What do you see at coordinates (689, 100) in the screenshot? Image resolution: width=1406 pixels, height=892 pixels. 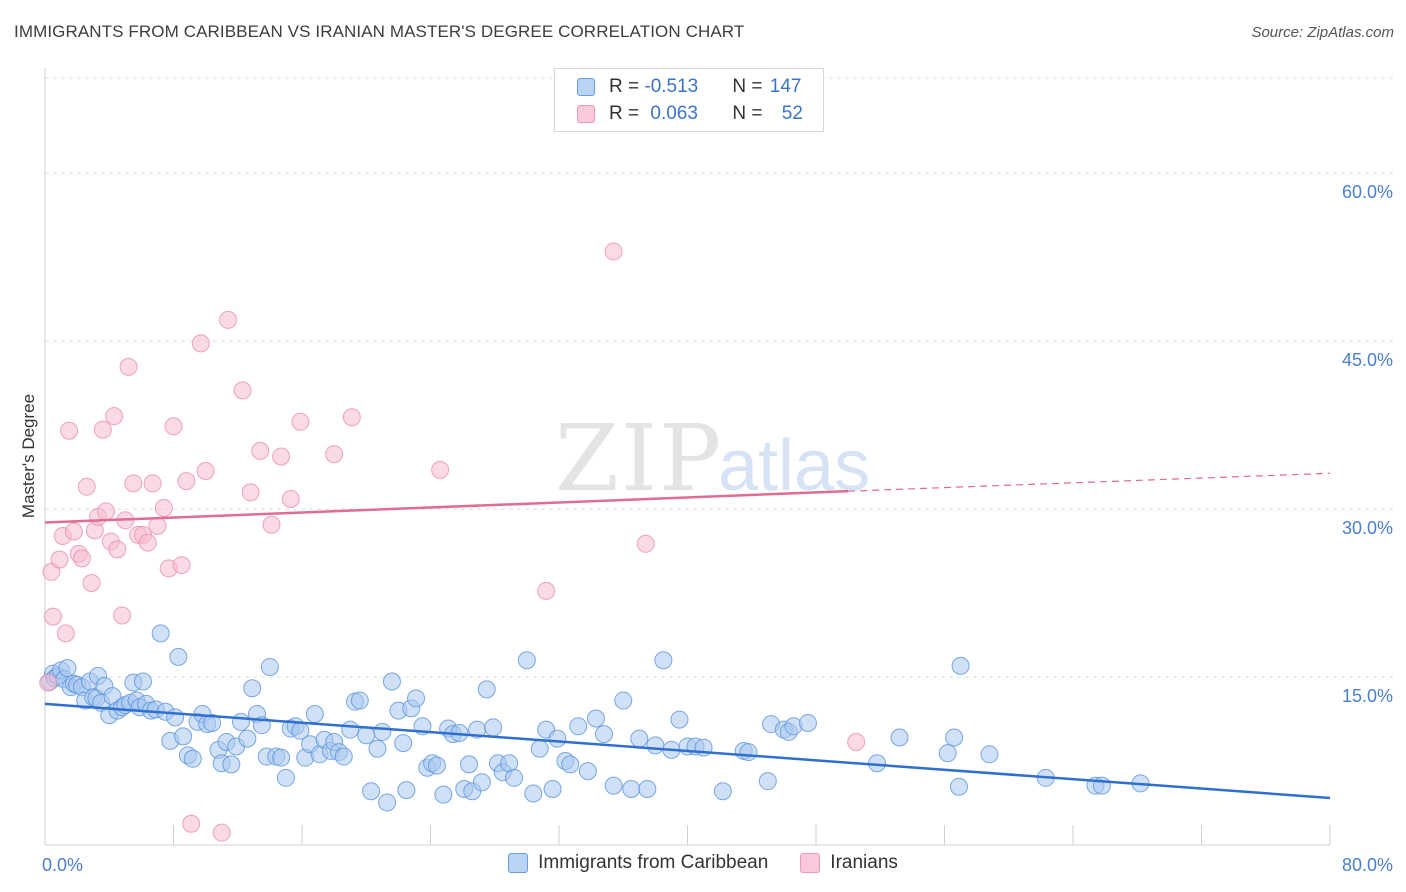 I see `legend-box: R = -0.513 N = 147 R = 0.063 N = 52` at bounding box center [689, 100].